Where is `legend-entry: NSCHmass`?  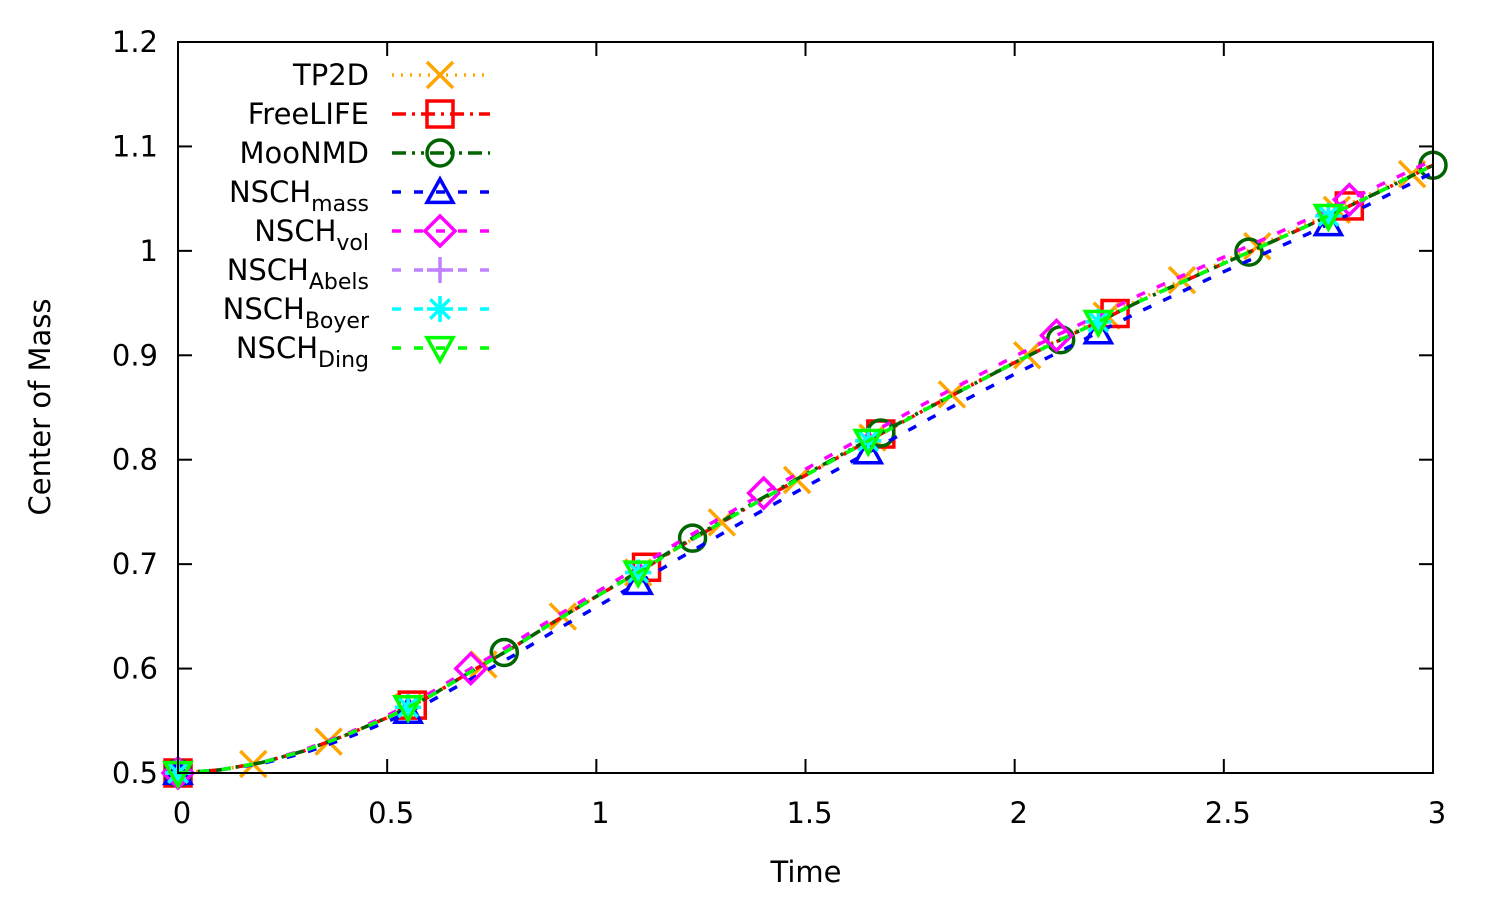 legend-entry: NSCHmass is located at coordinates (359, 196).